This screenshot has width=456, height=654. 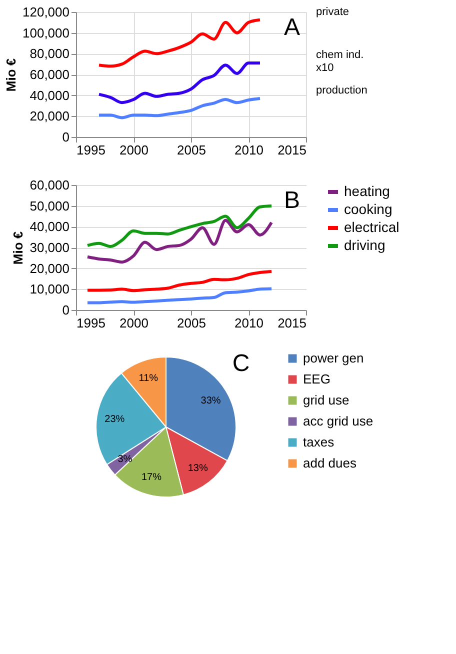 What do you see at coordinates (316, 379) in the screenshot?
I see `legend-label: EEG` at bounding box center [316, 379].